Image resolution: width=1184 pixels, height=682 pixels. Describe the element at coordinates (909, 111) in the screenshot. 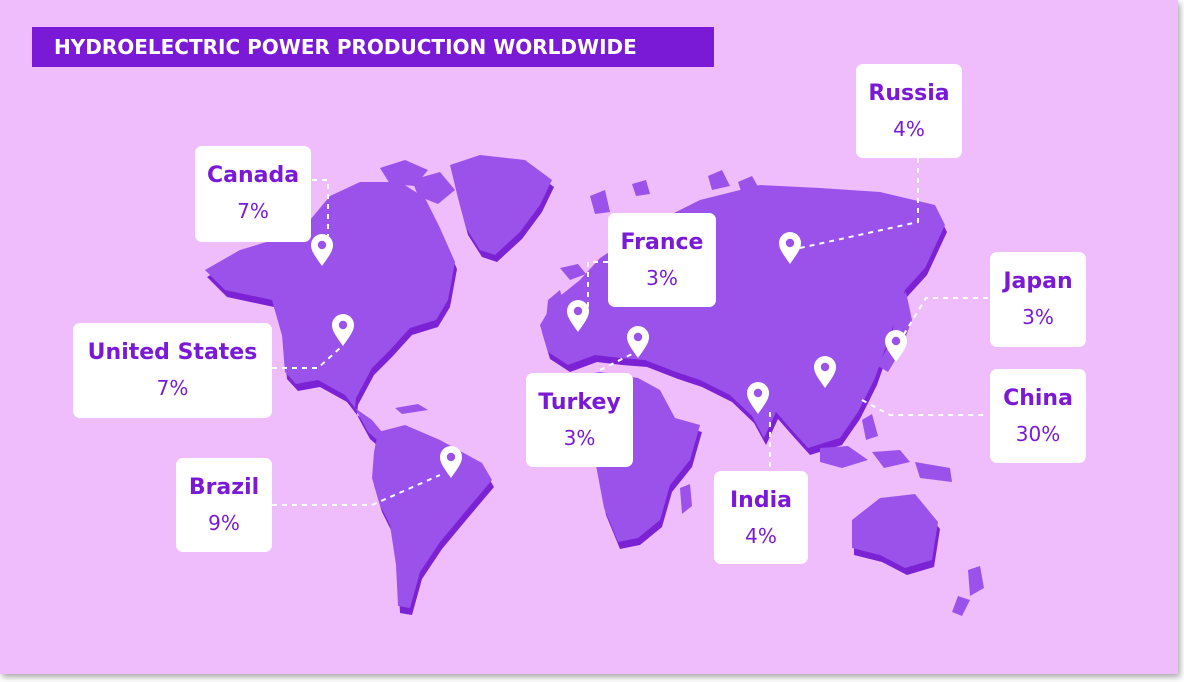

I see `card-russia: Russia 4%` at that location.